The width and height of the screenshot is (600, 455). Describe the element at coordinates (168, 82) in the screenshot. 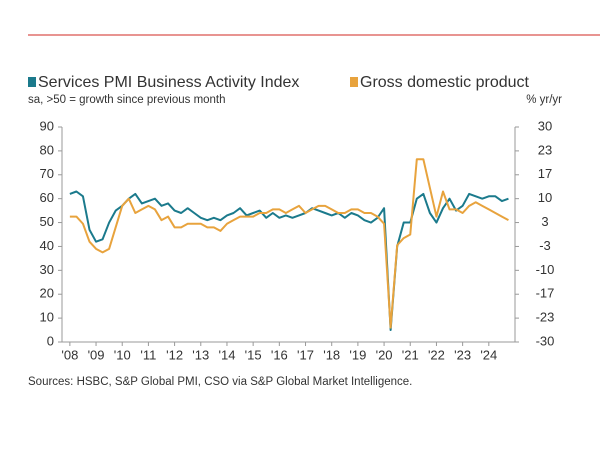

I see `legend-label: Services PMI Business Activity Index` at that location.